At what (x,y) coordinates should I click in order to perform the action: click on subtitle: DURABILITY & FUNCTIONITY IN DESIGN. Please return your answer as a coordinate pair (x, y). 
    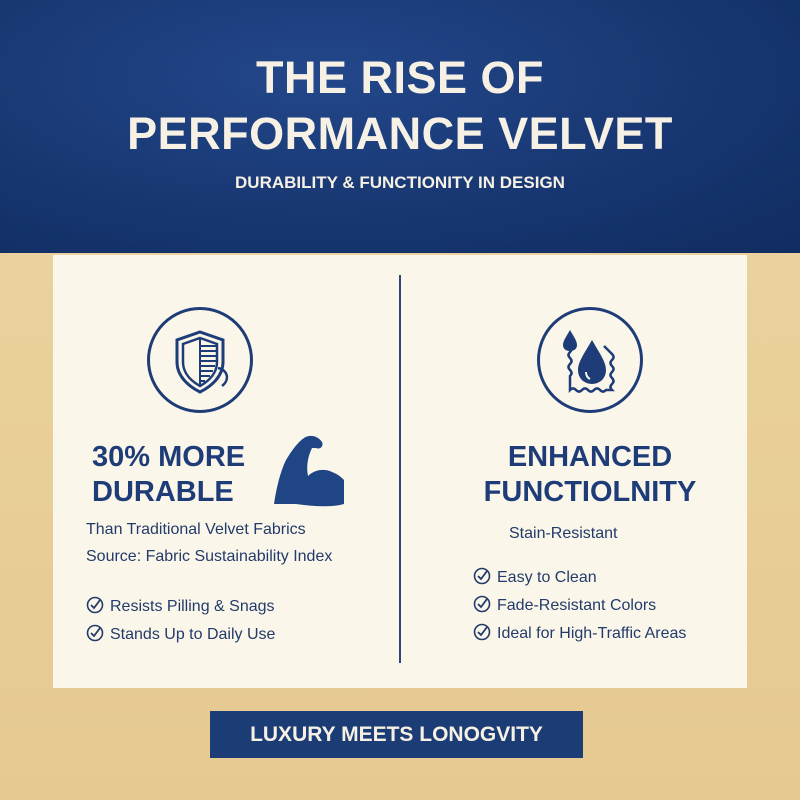
    Looking at the image, I should click on (400, 182).